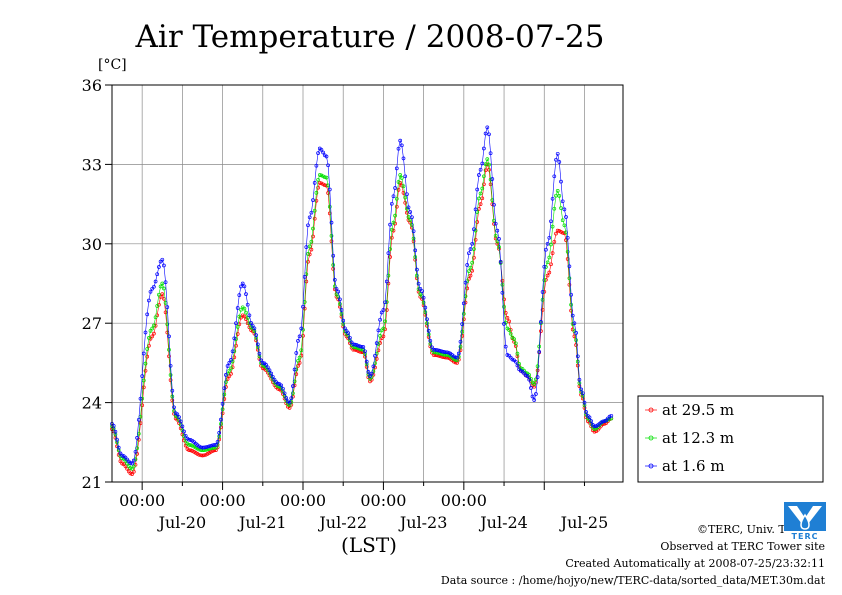  I want to click on x-day-label-5: Jul-25, so click(584, 522).